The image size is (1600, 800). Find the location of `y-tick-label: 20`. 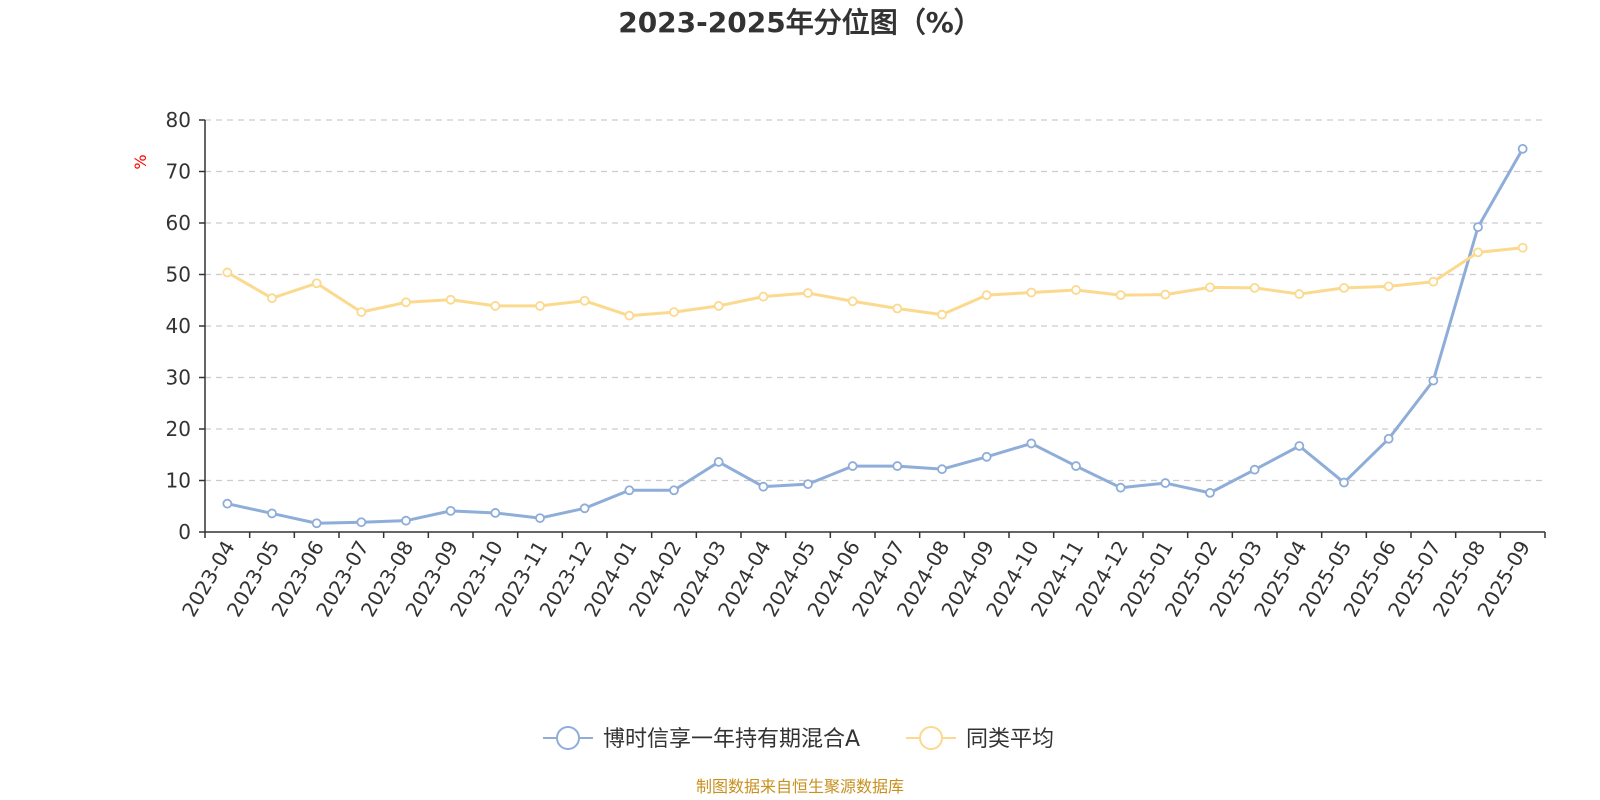

y-tick-label: 20 is located at coordinates (178, 429).